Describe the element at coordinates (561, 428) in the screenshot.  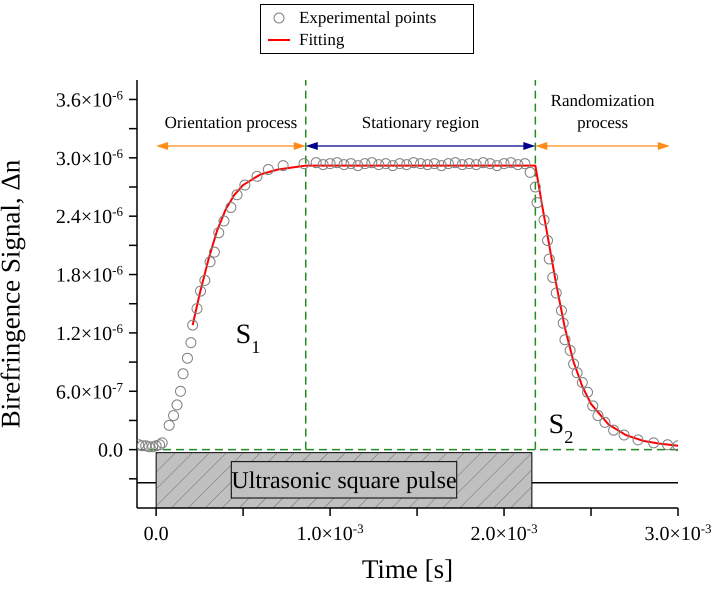
I see `annotation: S$_{2}$` at that location.